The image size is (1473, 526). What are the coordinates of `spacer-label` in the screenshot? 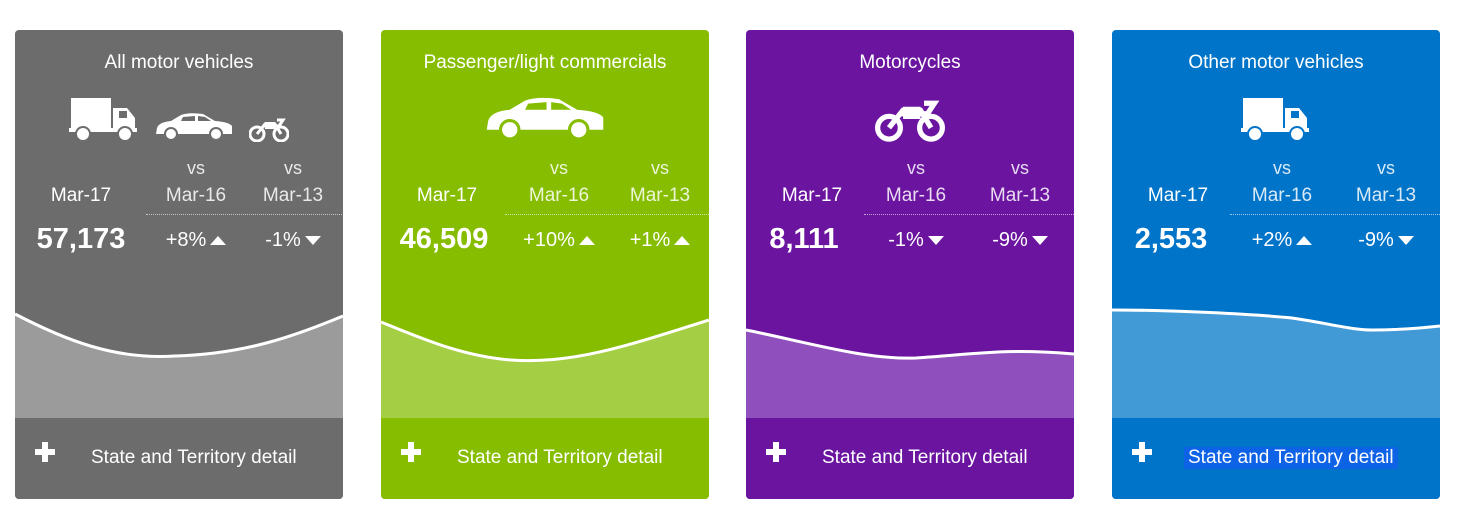 It's located at (81, 168).